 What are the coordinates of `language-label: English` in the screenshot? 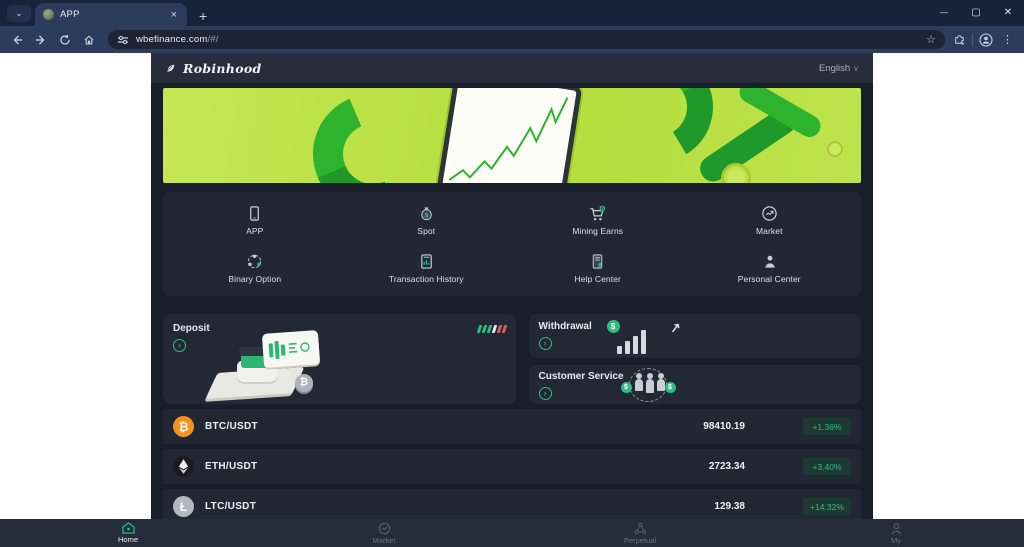 It's located at (834, 68).